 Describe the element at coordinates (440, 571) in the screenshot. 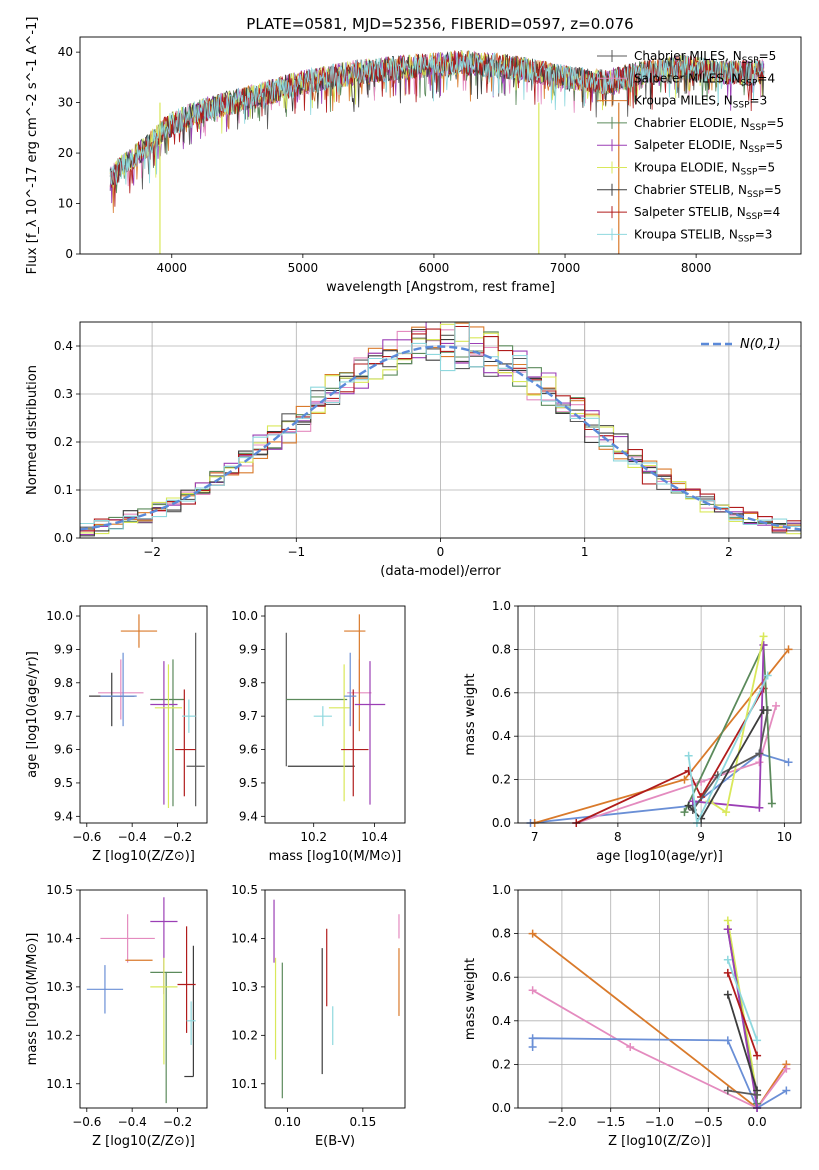

I see `x-axis-label: (data-model)/error` at that location.